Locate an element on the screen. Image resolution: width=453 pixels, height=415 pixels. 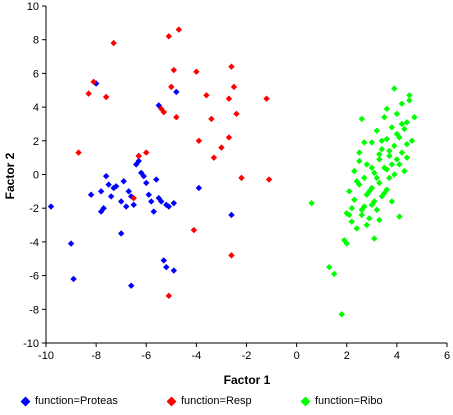
x-tick-label: 6 is located at coordinates (447, 356).